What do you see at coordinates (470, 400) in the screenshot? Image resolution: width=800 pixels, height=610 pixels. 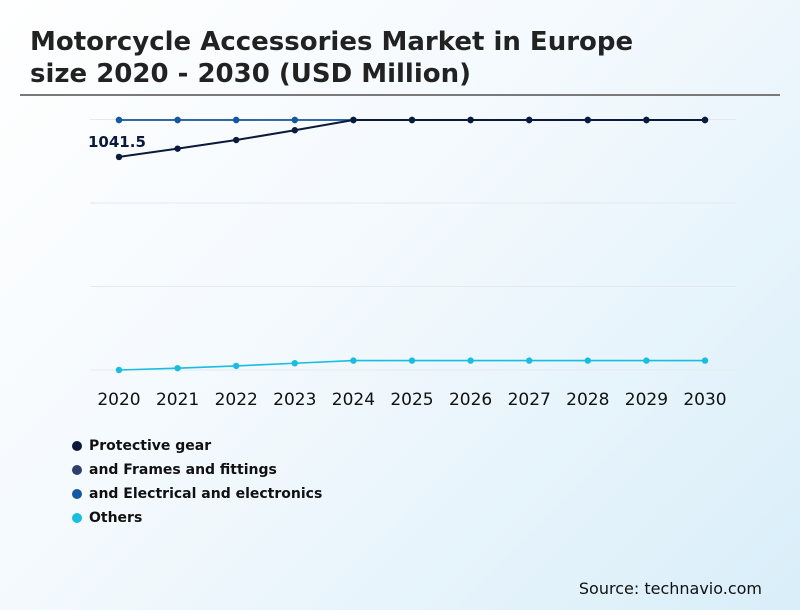 I see `x-tick-label: 2026` at bounding box center [470, 400].